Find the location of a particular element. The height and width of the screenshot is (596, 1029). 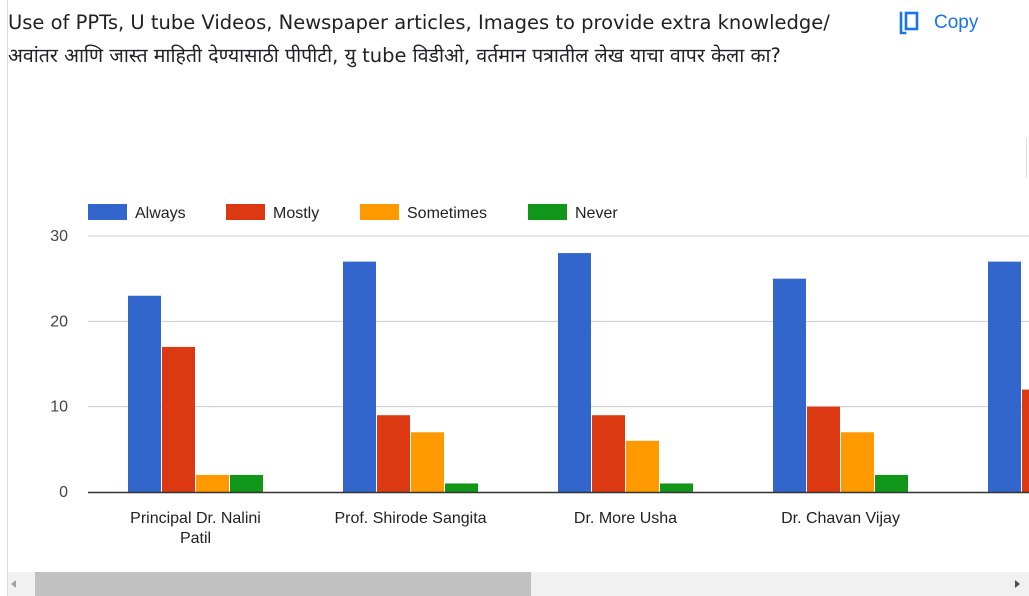

legend-label-never: Never is located at coordinates (596, 213).